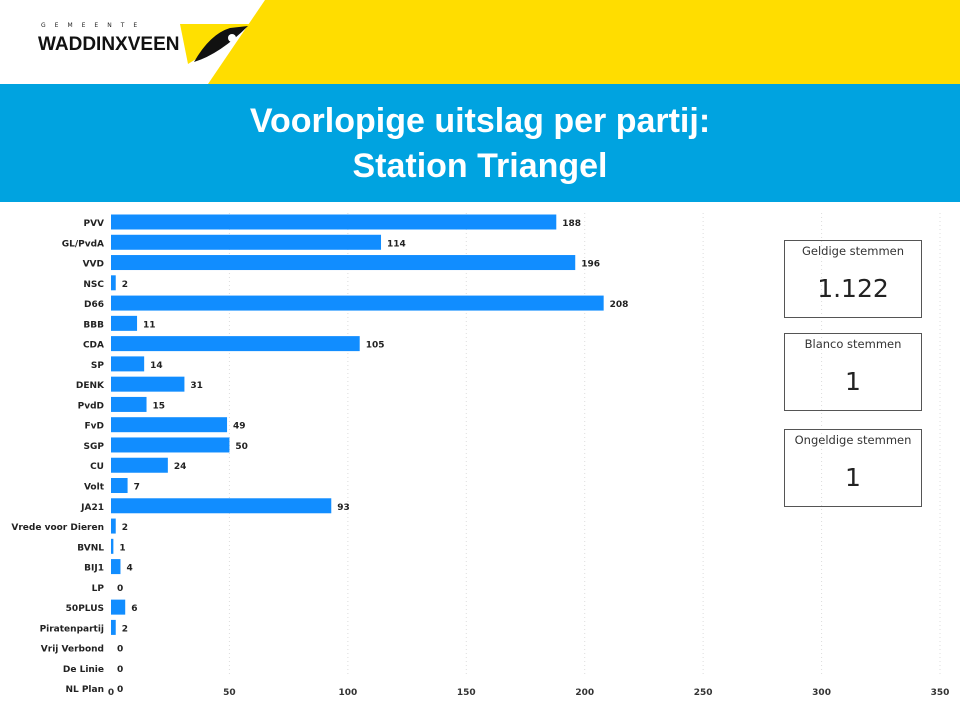 This screenshot has height=720, width=960. Describe the element at coordinates (196, 386) in the screenshot. I see `data-label: 31` at that location.